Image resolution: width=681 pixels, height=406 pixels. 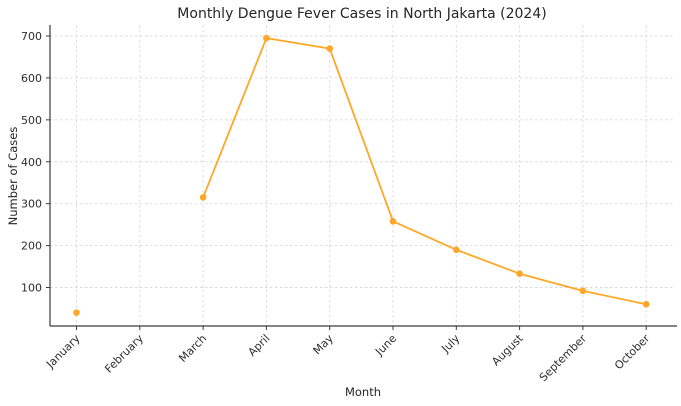 What do you see at coordinates (63, 352) in the screenshot?
I see `x-tick-label: January` at bounding box center [63, 352].